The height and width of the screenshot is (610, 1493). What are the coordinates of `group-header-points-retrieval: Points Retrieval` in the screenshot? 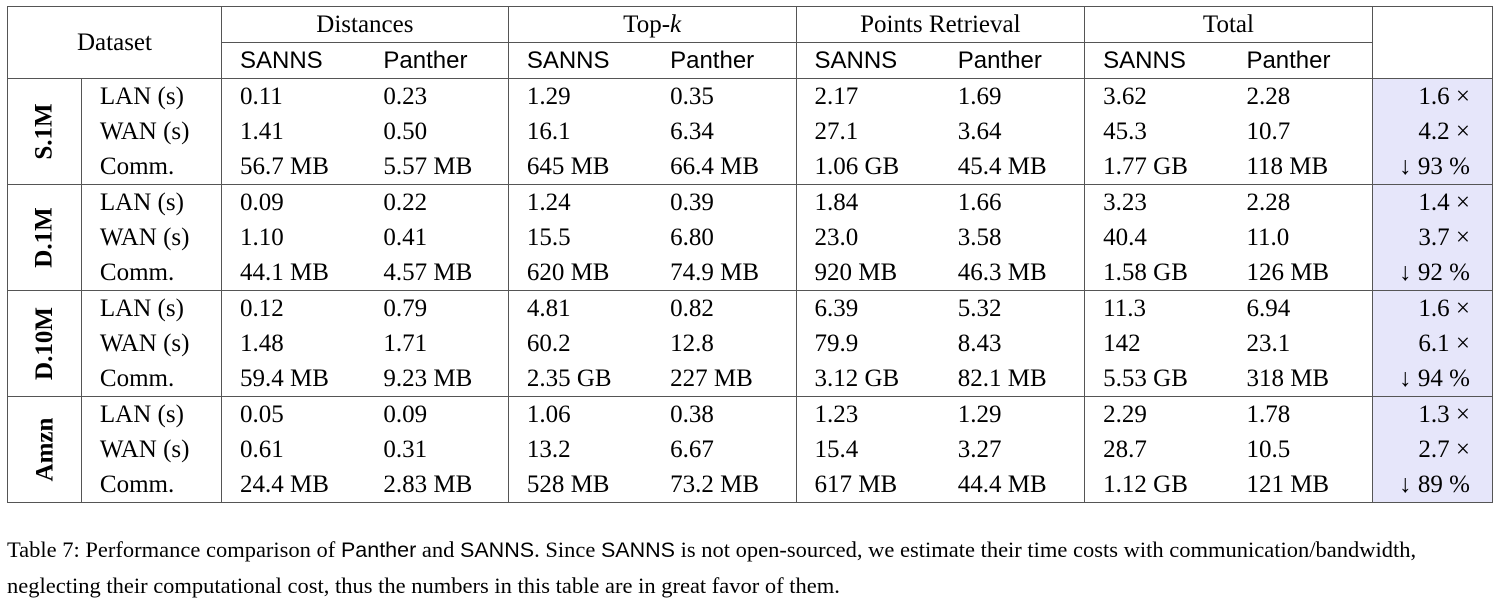 It's located at (940, 24).